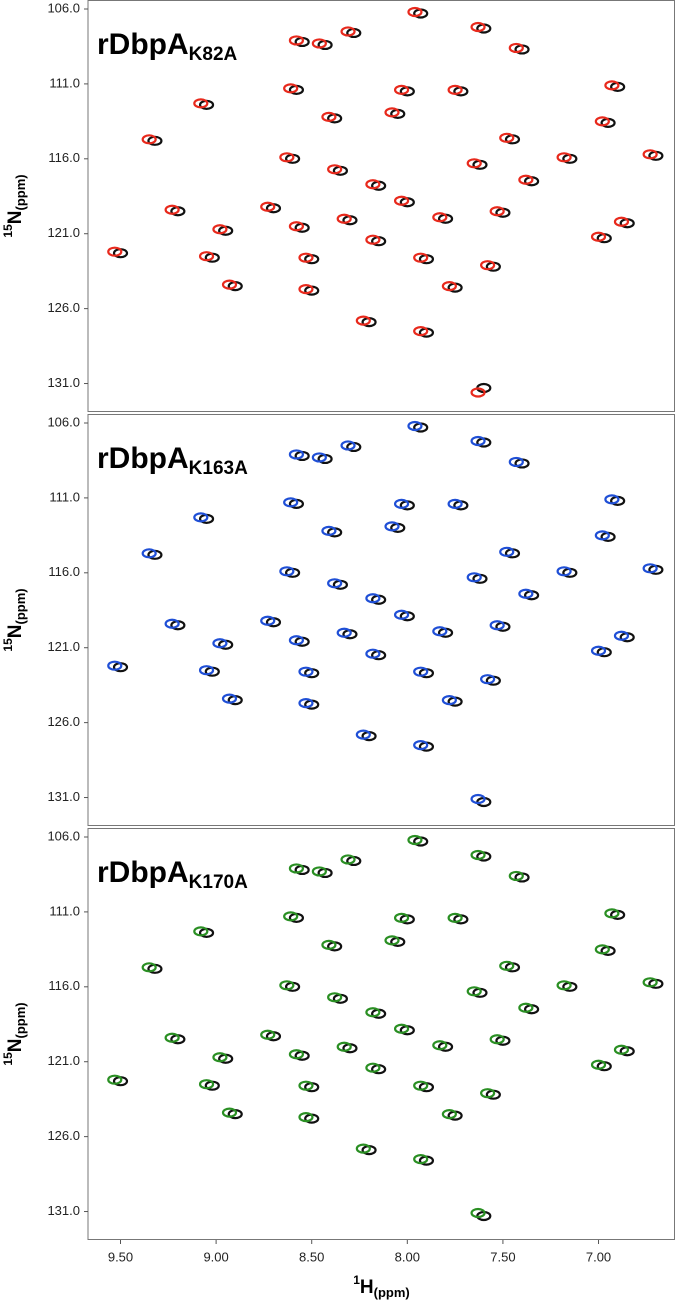  Describe the element at coordinates (218, 882) in the screenshot. I see `title-subscript: K170A` at that location.